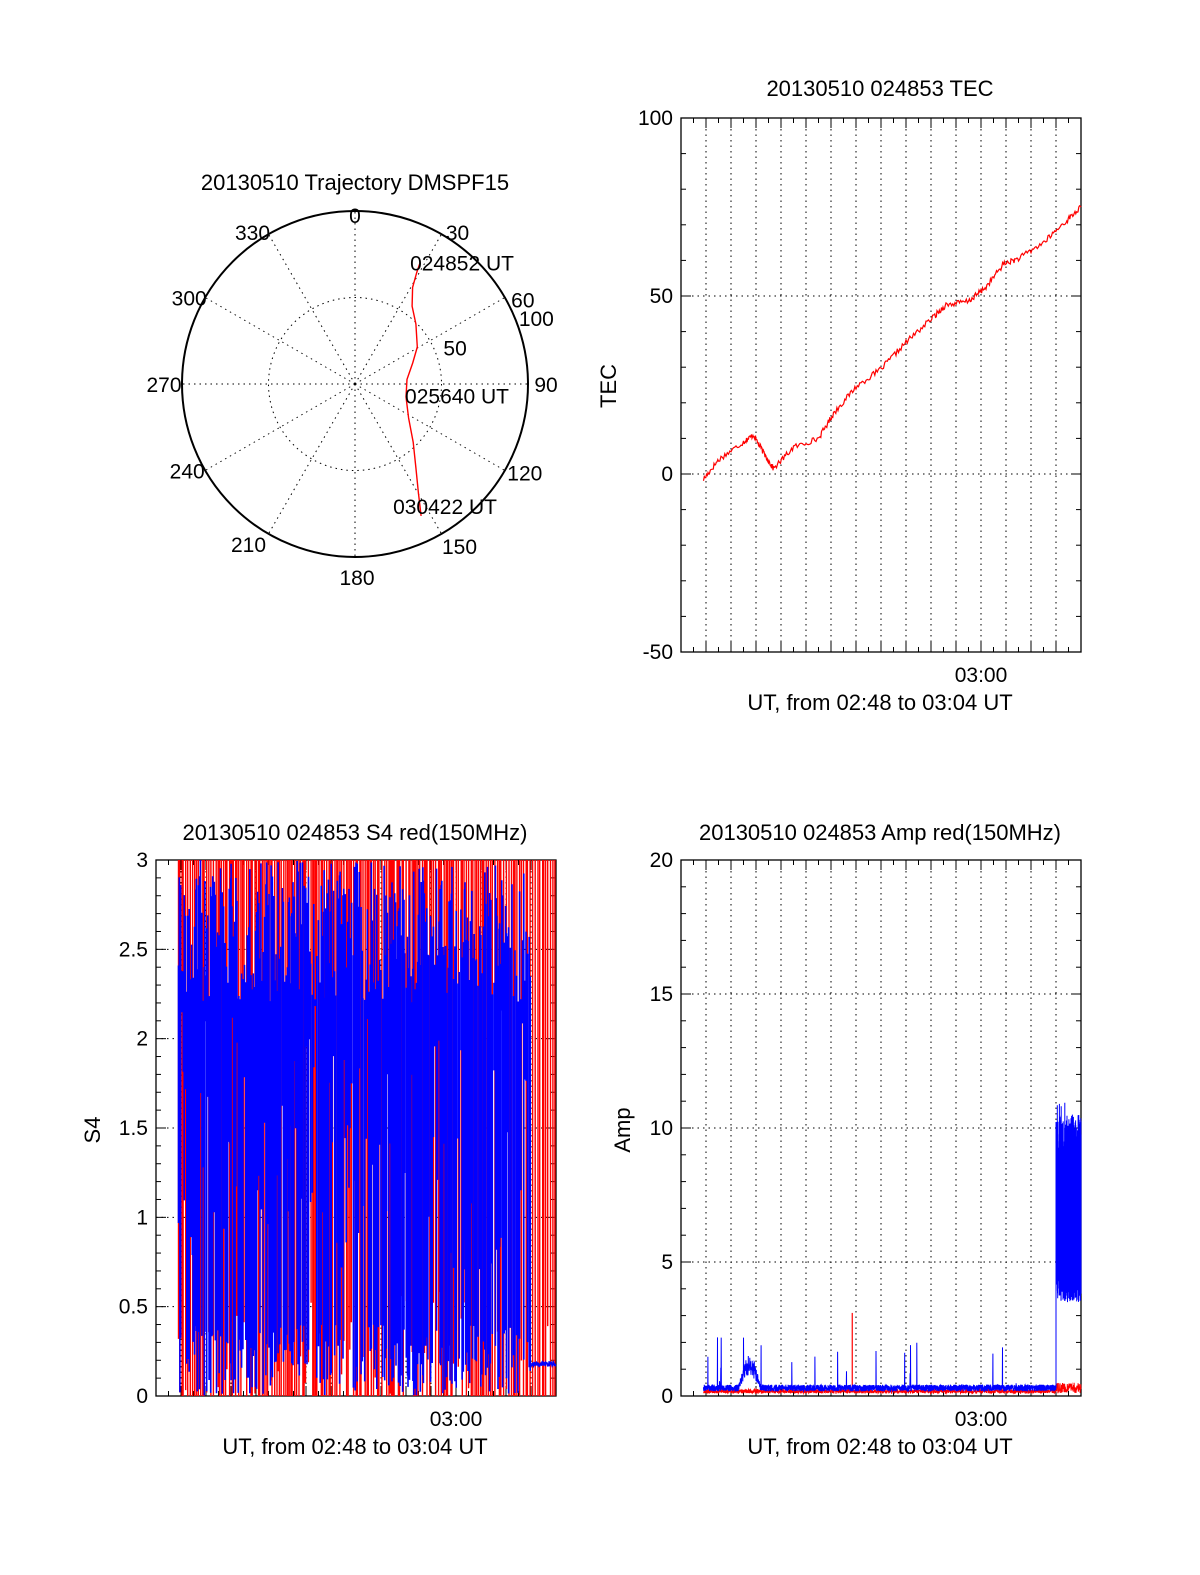  What do you see at coordinates (880, 832) in the screenshot?
I see `amp-title: 20130510 024853 Amp red(150MHz)` at bounding box center [880, 832].